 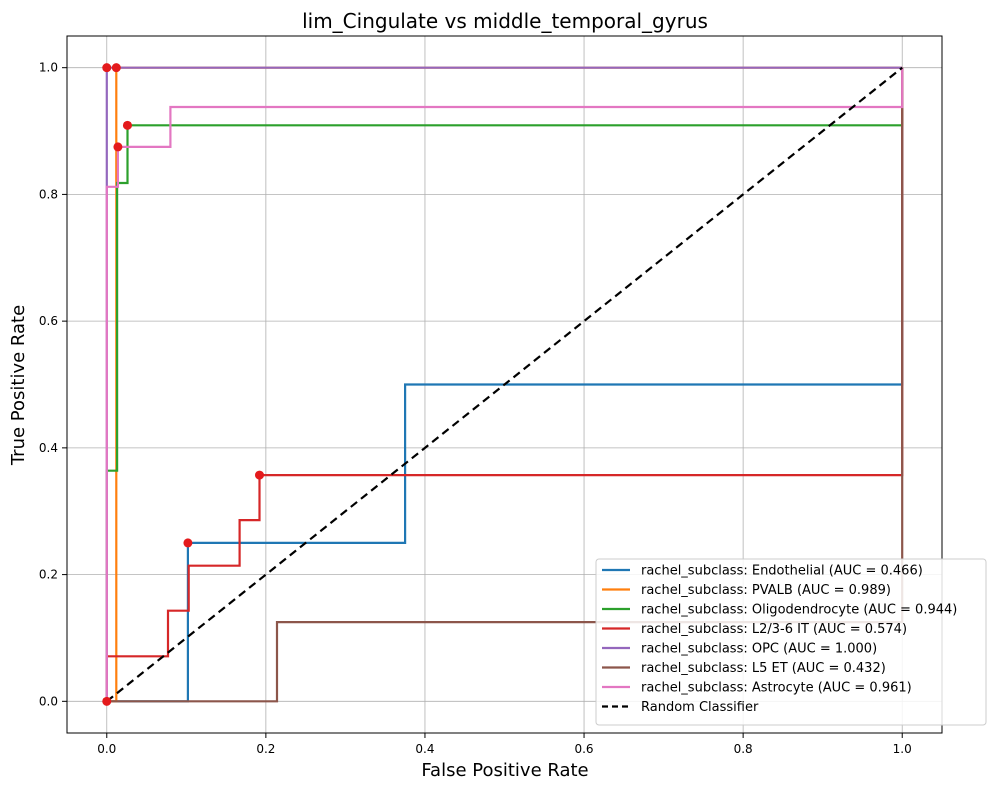 What do you see at coordinates (774, 629) in the screenshot?
I see `legend-entry: rachel_subclass: L2/3-6 IT (AUC = 0.574)` at bounding box center [774, 629].